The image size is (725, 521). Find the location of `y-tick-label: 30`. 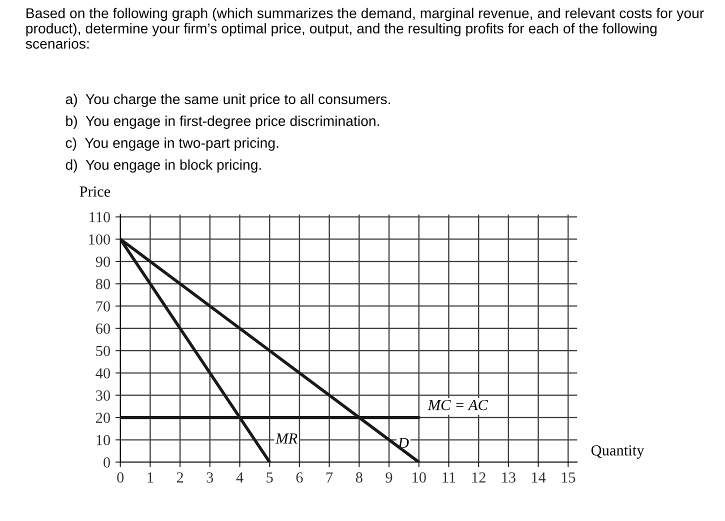

y-tick-label: 30 is located at coordinates (103, 395).